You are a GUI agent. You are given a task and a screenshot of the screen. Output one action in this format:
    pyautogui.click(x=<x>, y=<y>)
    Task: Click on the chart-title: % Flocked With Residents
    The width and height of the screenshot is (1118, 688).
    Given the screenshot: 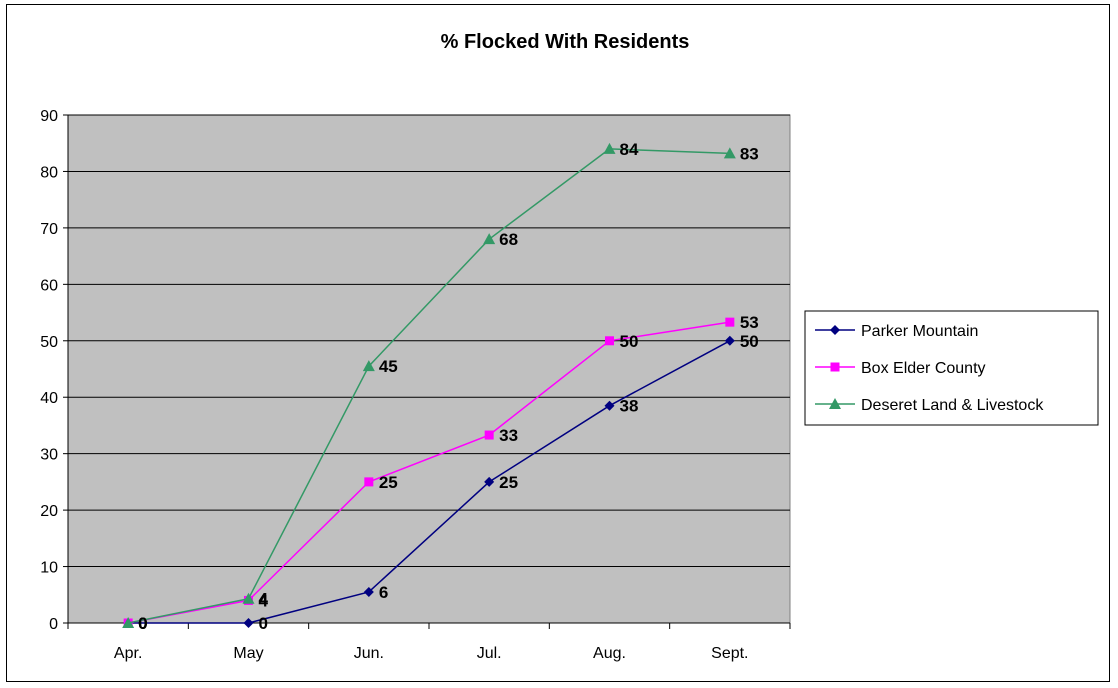 What is the action you would take?
    pyautogui.click(x=565, y=42)
    